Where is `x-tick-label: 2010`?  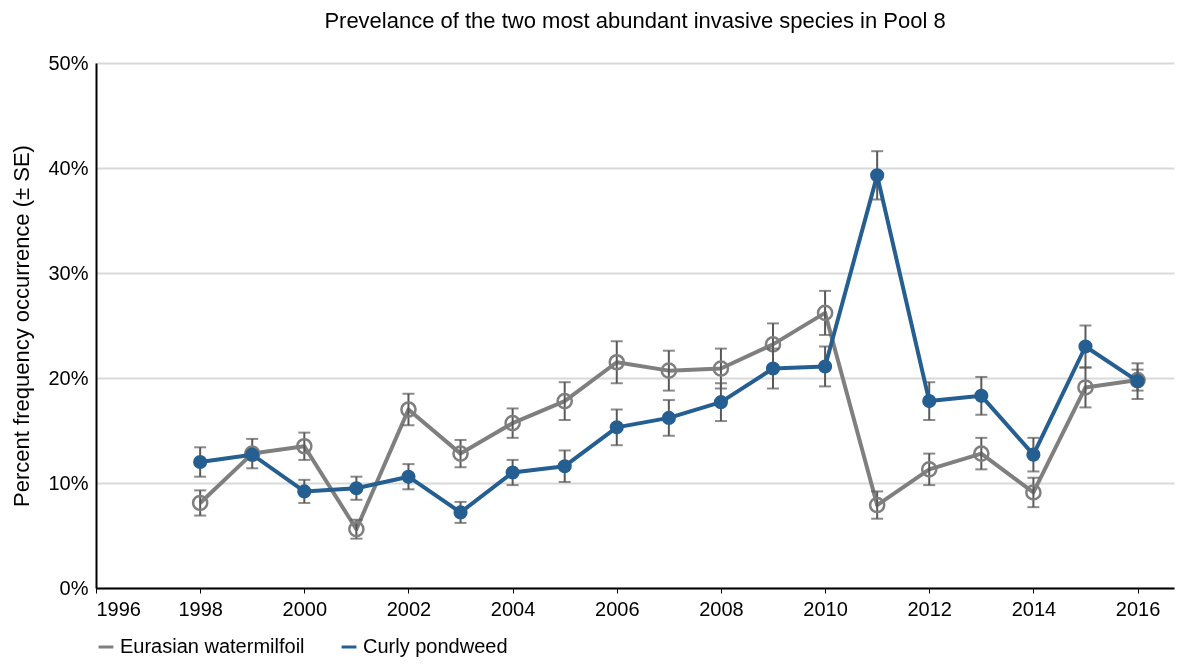
x-tick-label: 2010 is located at coordinates (825, 608).